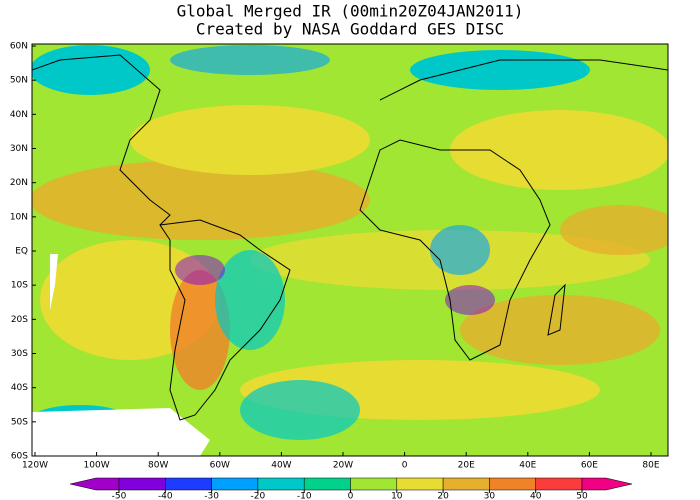 This screenshot has width=700, height=500. I want to click on lon-label: 20W, so click(343, 466).